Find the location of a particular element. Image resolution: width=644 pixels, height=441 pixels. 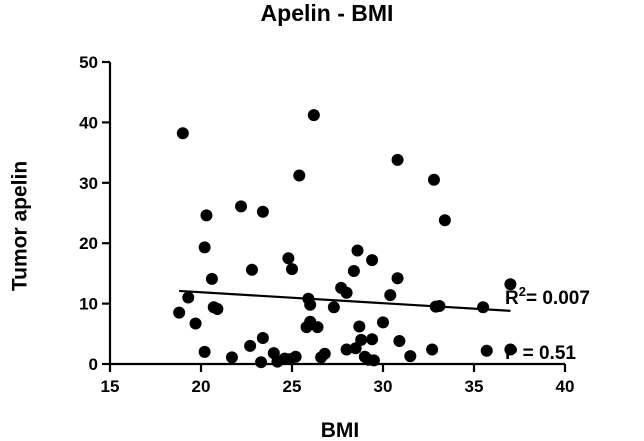

x-tick-label: 20 is located at coordinates (201, 386).